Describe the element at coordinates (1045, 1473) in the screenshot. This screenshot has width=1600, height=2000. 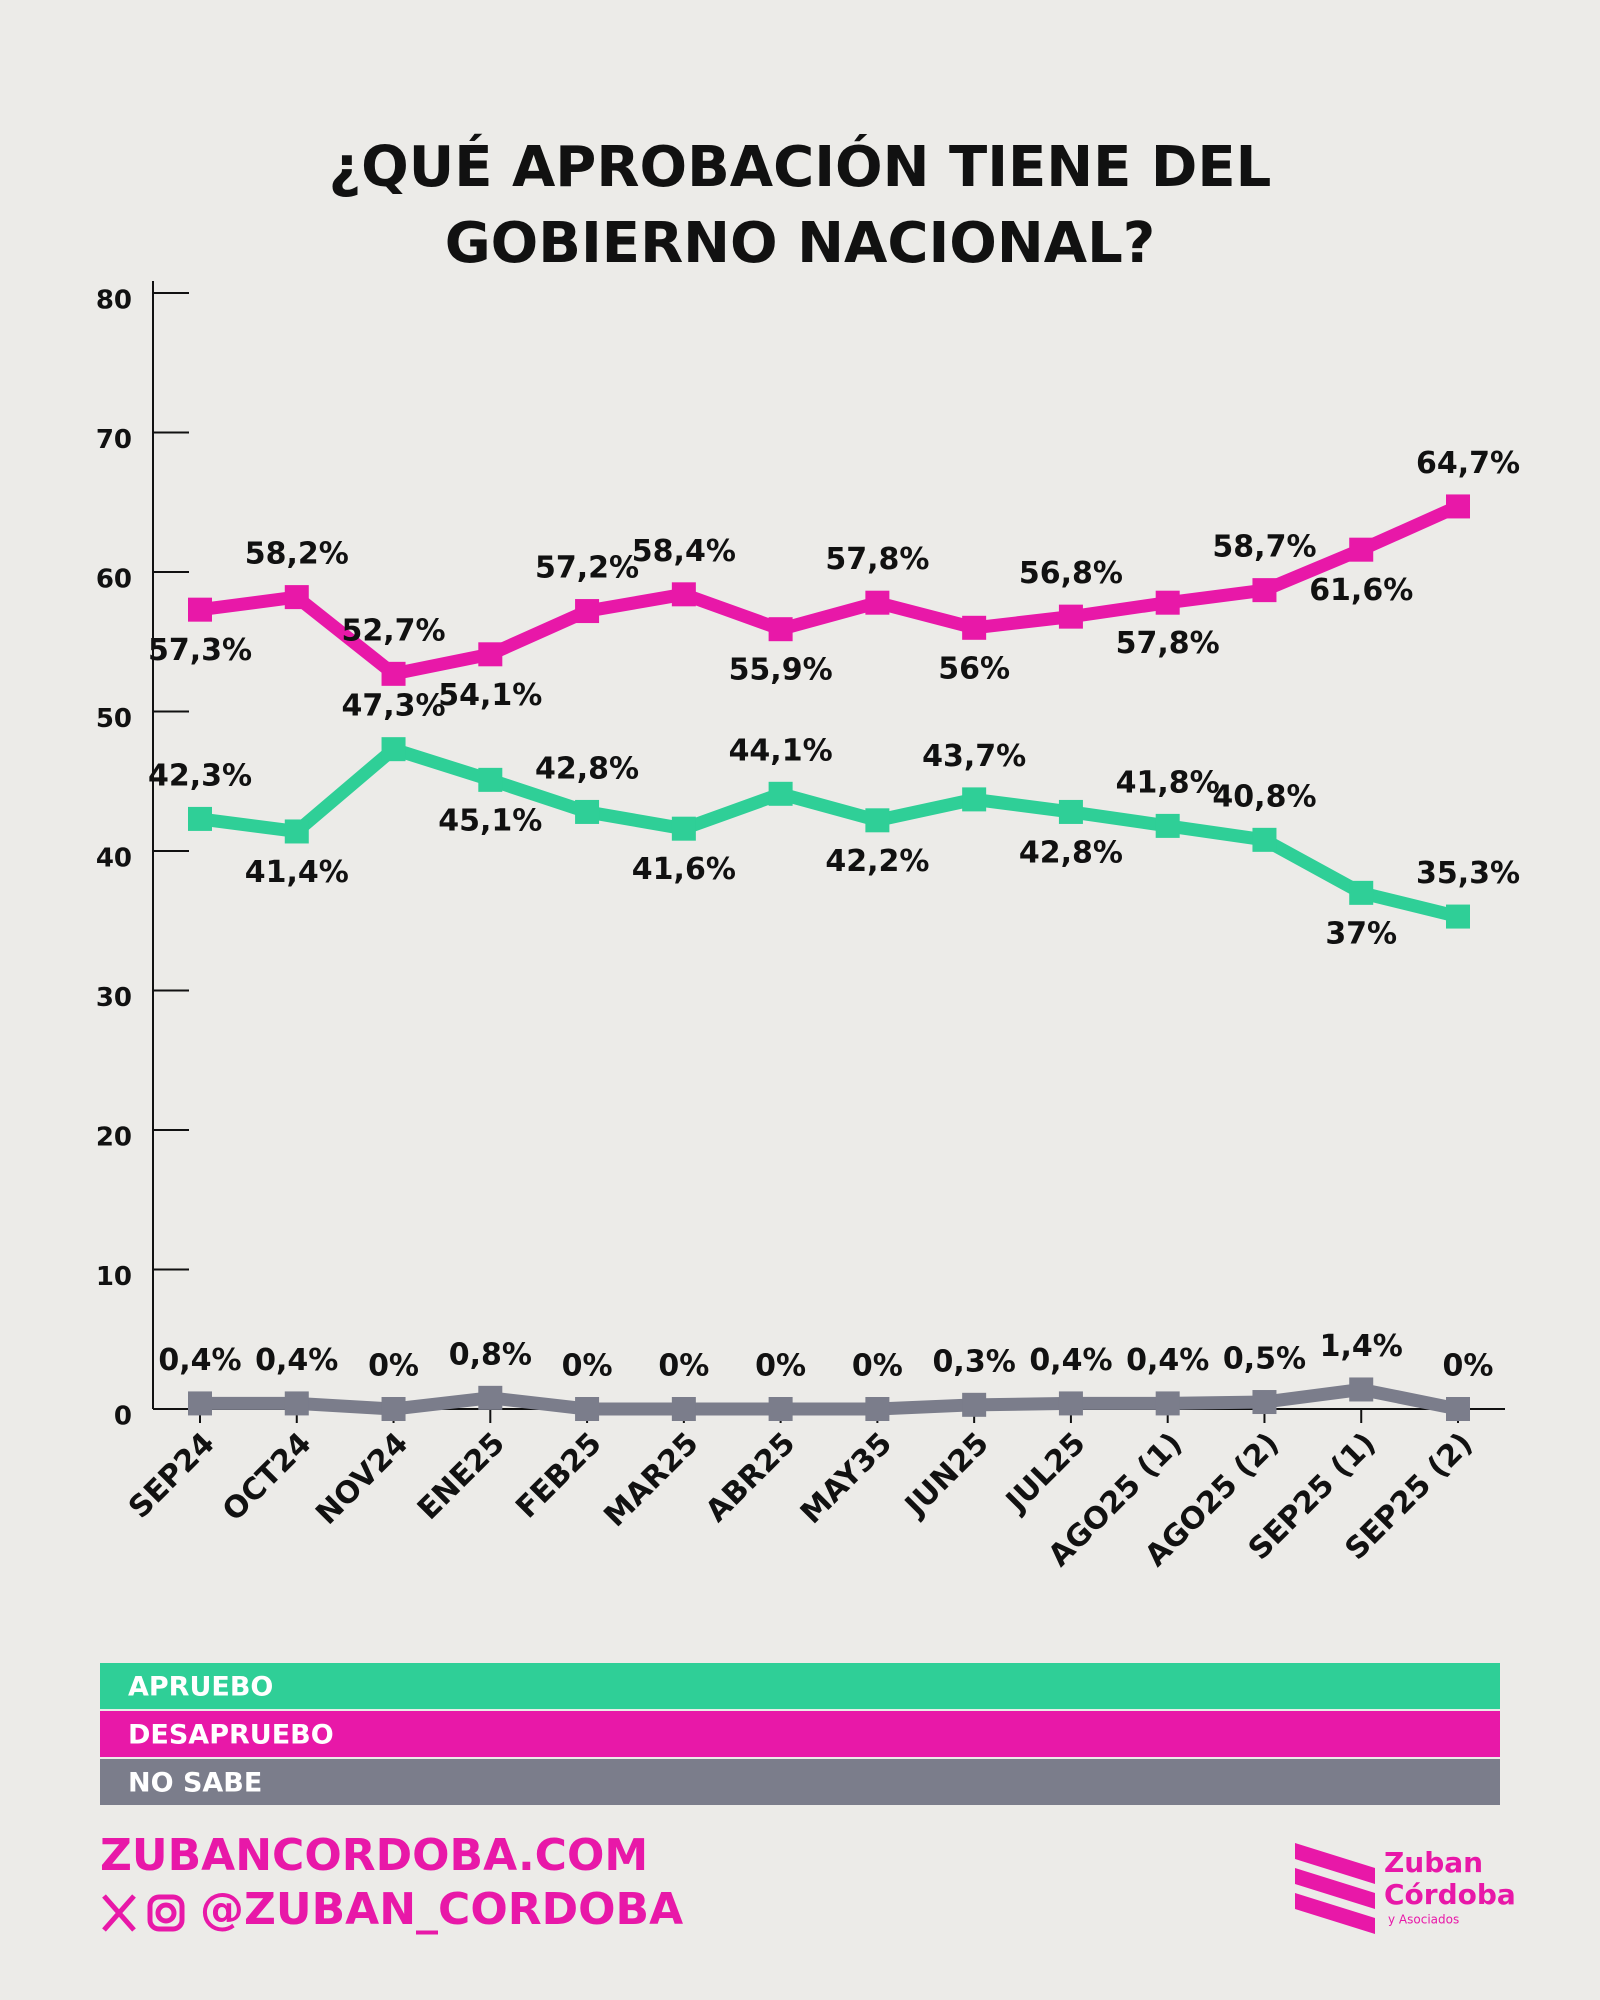
I see `x-tick-label: JUL25` at that location.